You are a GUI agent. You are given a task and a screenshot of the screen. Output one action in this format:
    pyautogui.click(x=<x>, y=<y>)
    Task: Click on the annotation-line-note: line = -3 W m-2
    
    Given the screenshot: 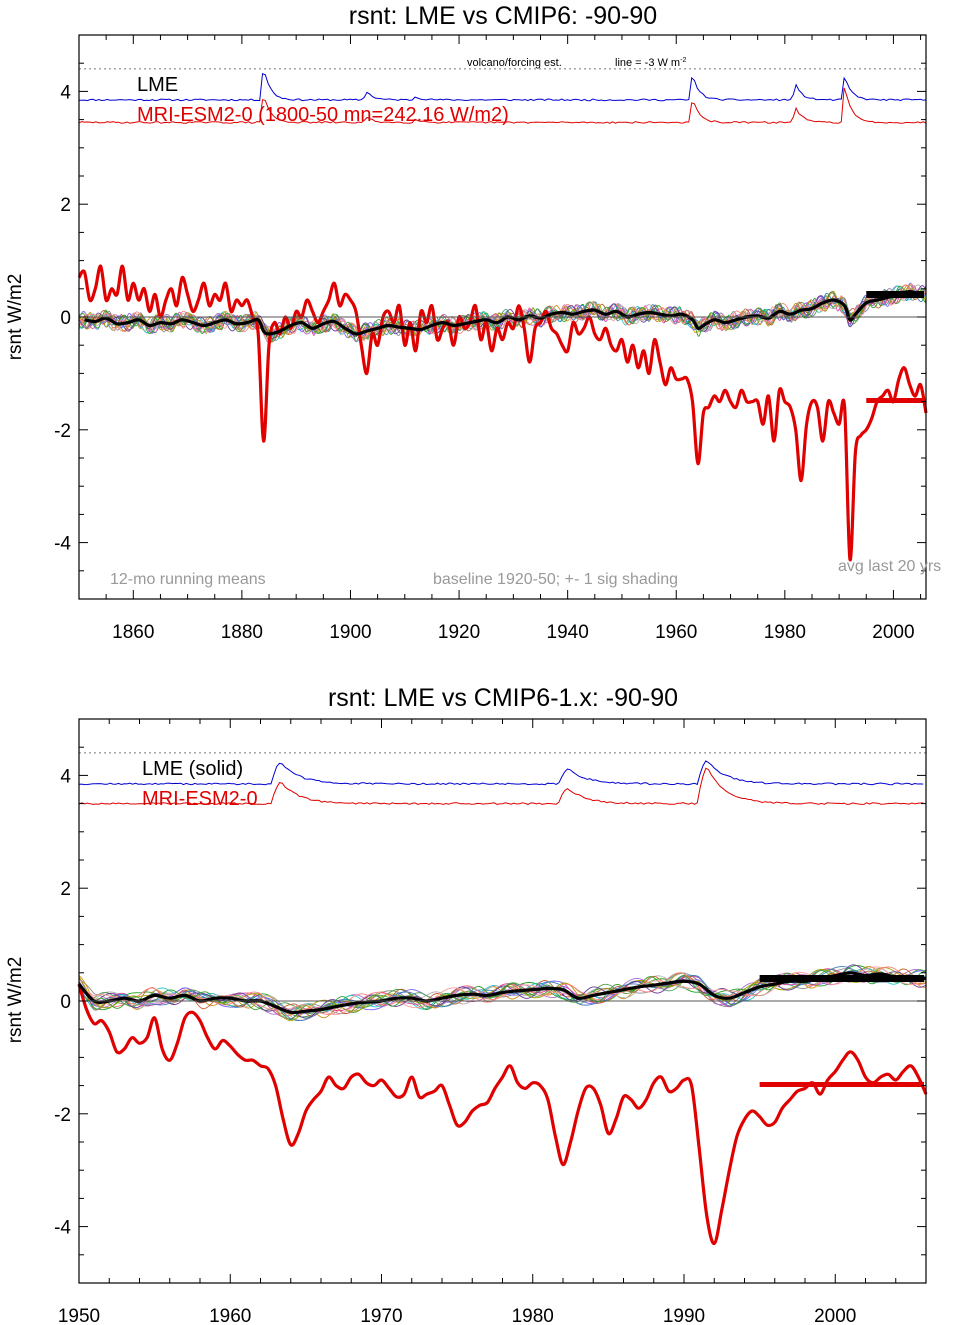 What is the action you would take?
    pyautogui.click(x=650, y=63)
    